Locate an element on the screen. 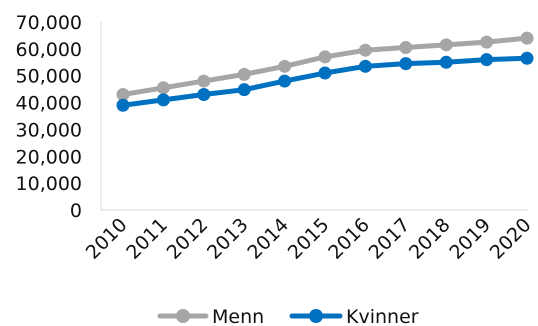 The width and height of the screenshot is (538, 326). series-kvinner is located at coordinates (325, 81).